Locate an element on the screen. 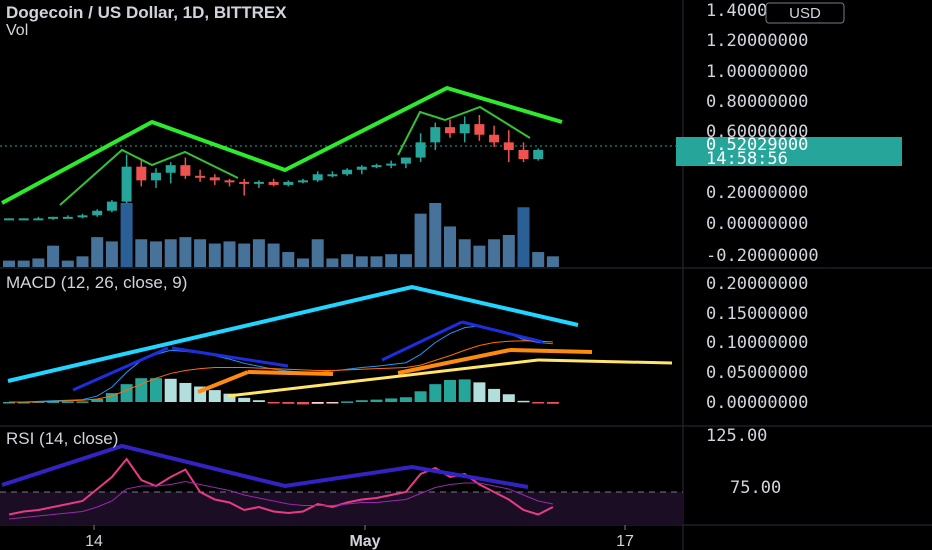 Image resolution: width=932 pixels, height=550 pixels. volume-label: Vol is located at coordinates (17, 30).